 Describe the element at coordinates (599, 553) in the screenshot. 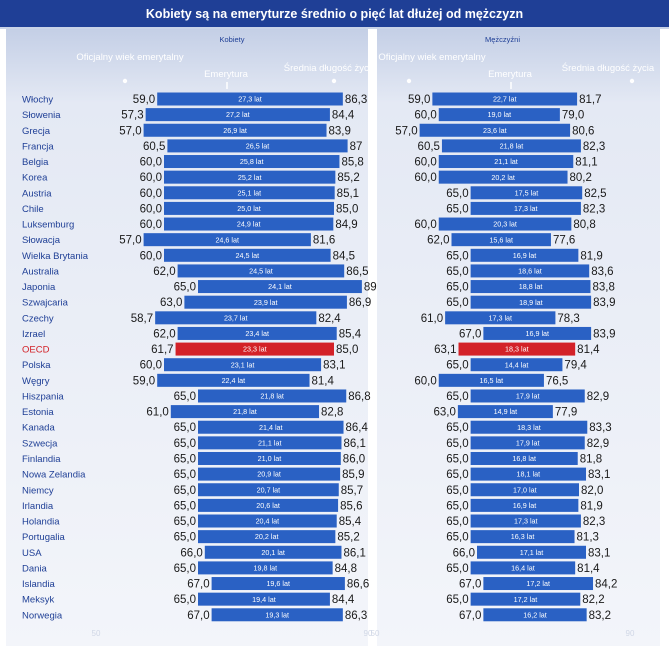

I see `life-expectancy-value: 83,1` at that location.